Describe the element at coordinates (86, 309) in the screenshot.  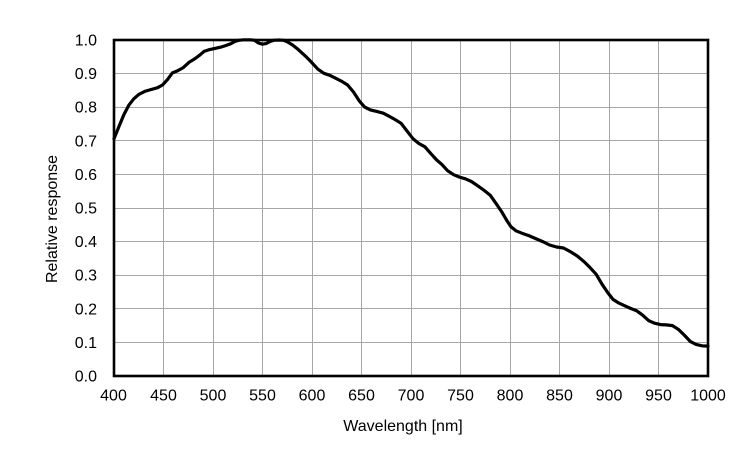
I see `svg-text: 0.2` at that location.